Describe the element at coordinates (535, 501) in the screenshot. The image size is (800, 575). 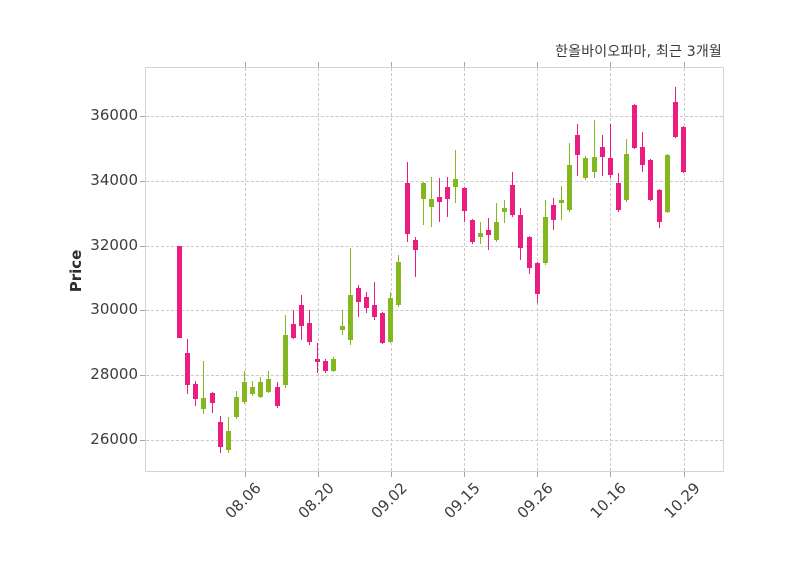
I see `x-tick-label: 09.26` at that location.